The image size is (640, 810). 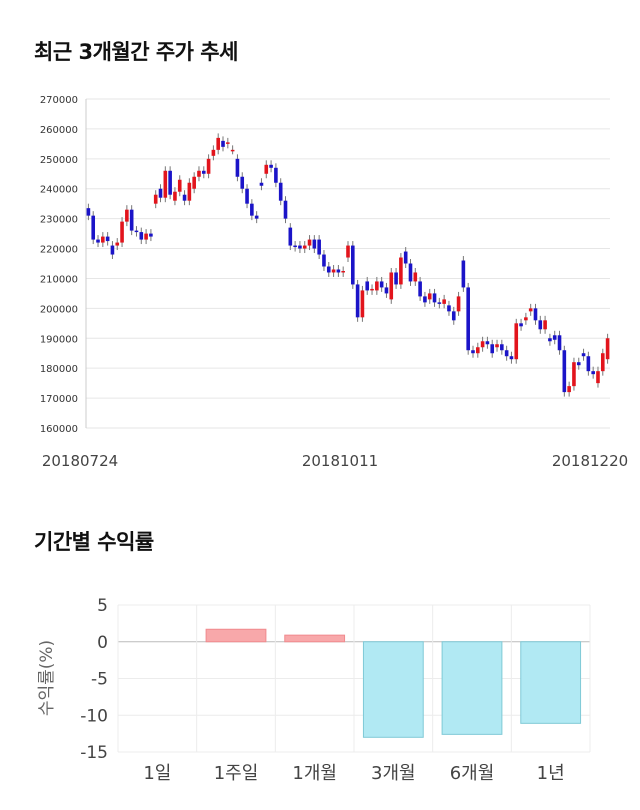 I want to click on x-tick-label: 20181220, so click(x=590, y=461).